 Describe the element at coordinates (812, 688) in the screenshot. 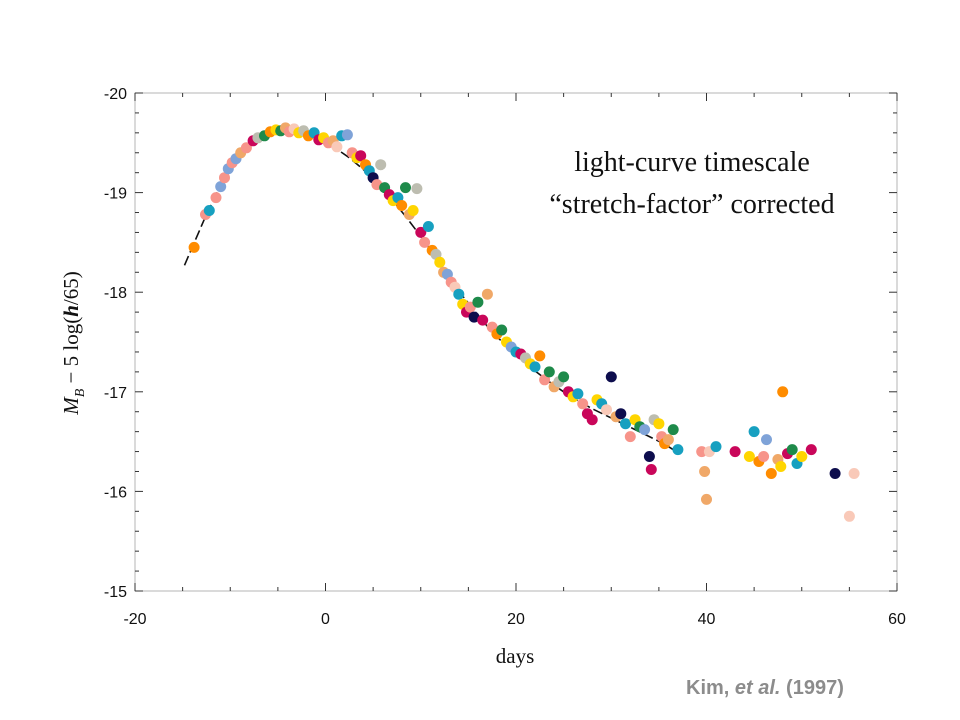

I see `credit-year: (1997)` at that location.